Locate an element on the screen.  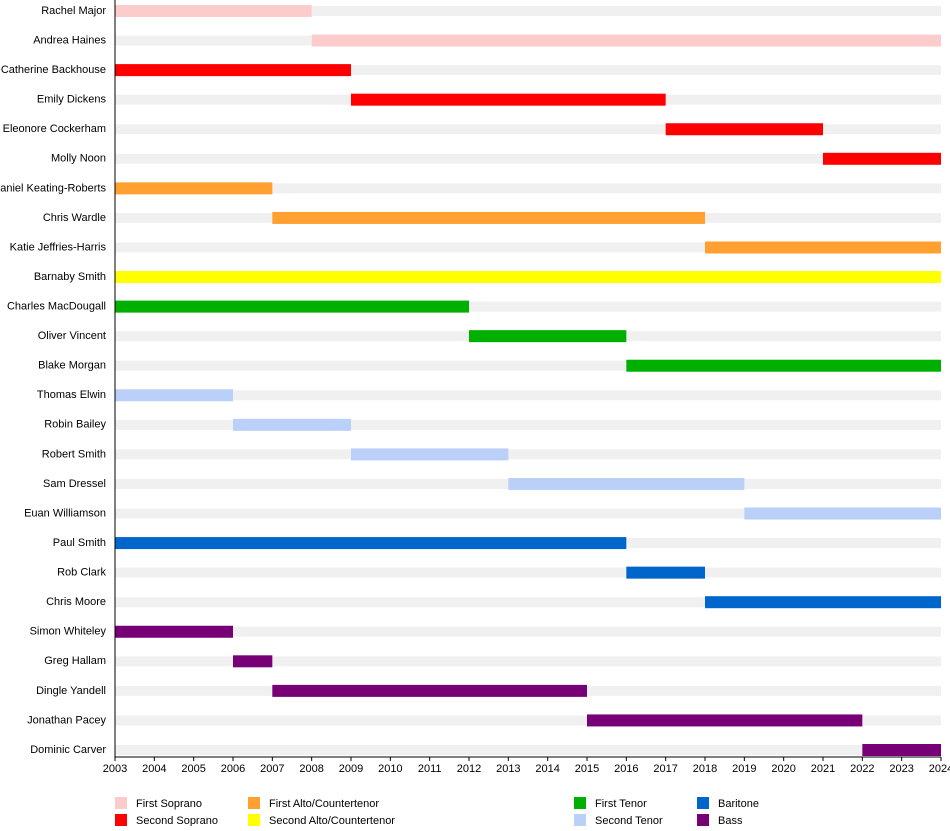
row-label: Rachel Major is located at coordinates (73, 11).